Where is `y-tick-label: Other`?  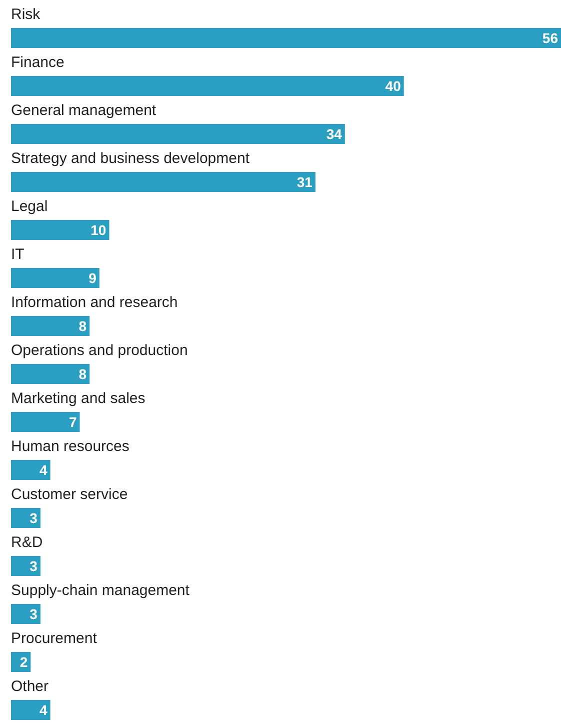 y-tick-label: Other is located at coordinates (30, 686).